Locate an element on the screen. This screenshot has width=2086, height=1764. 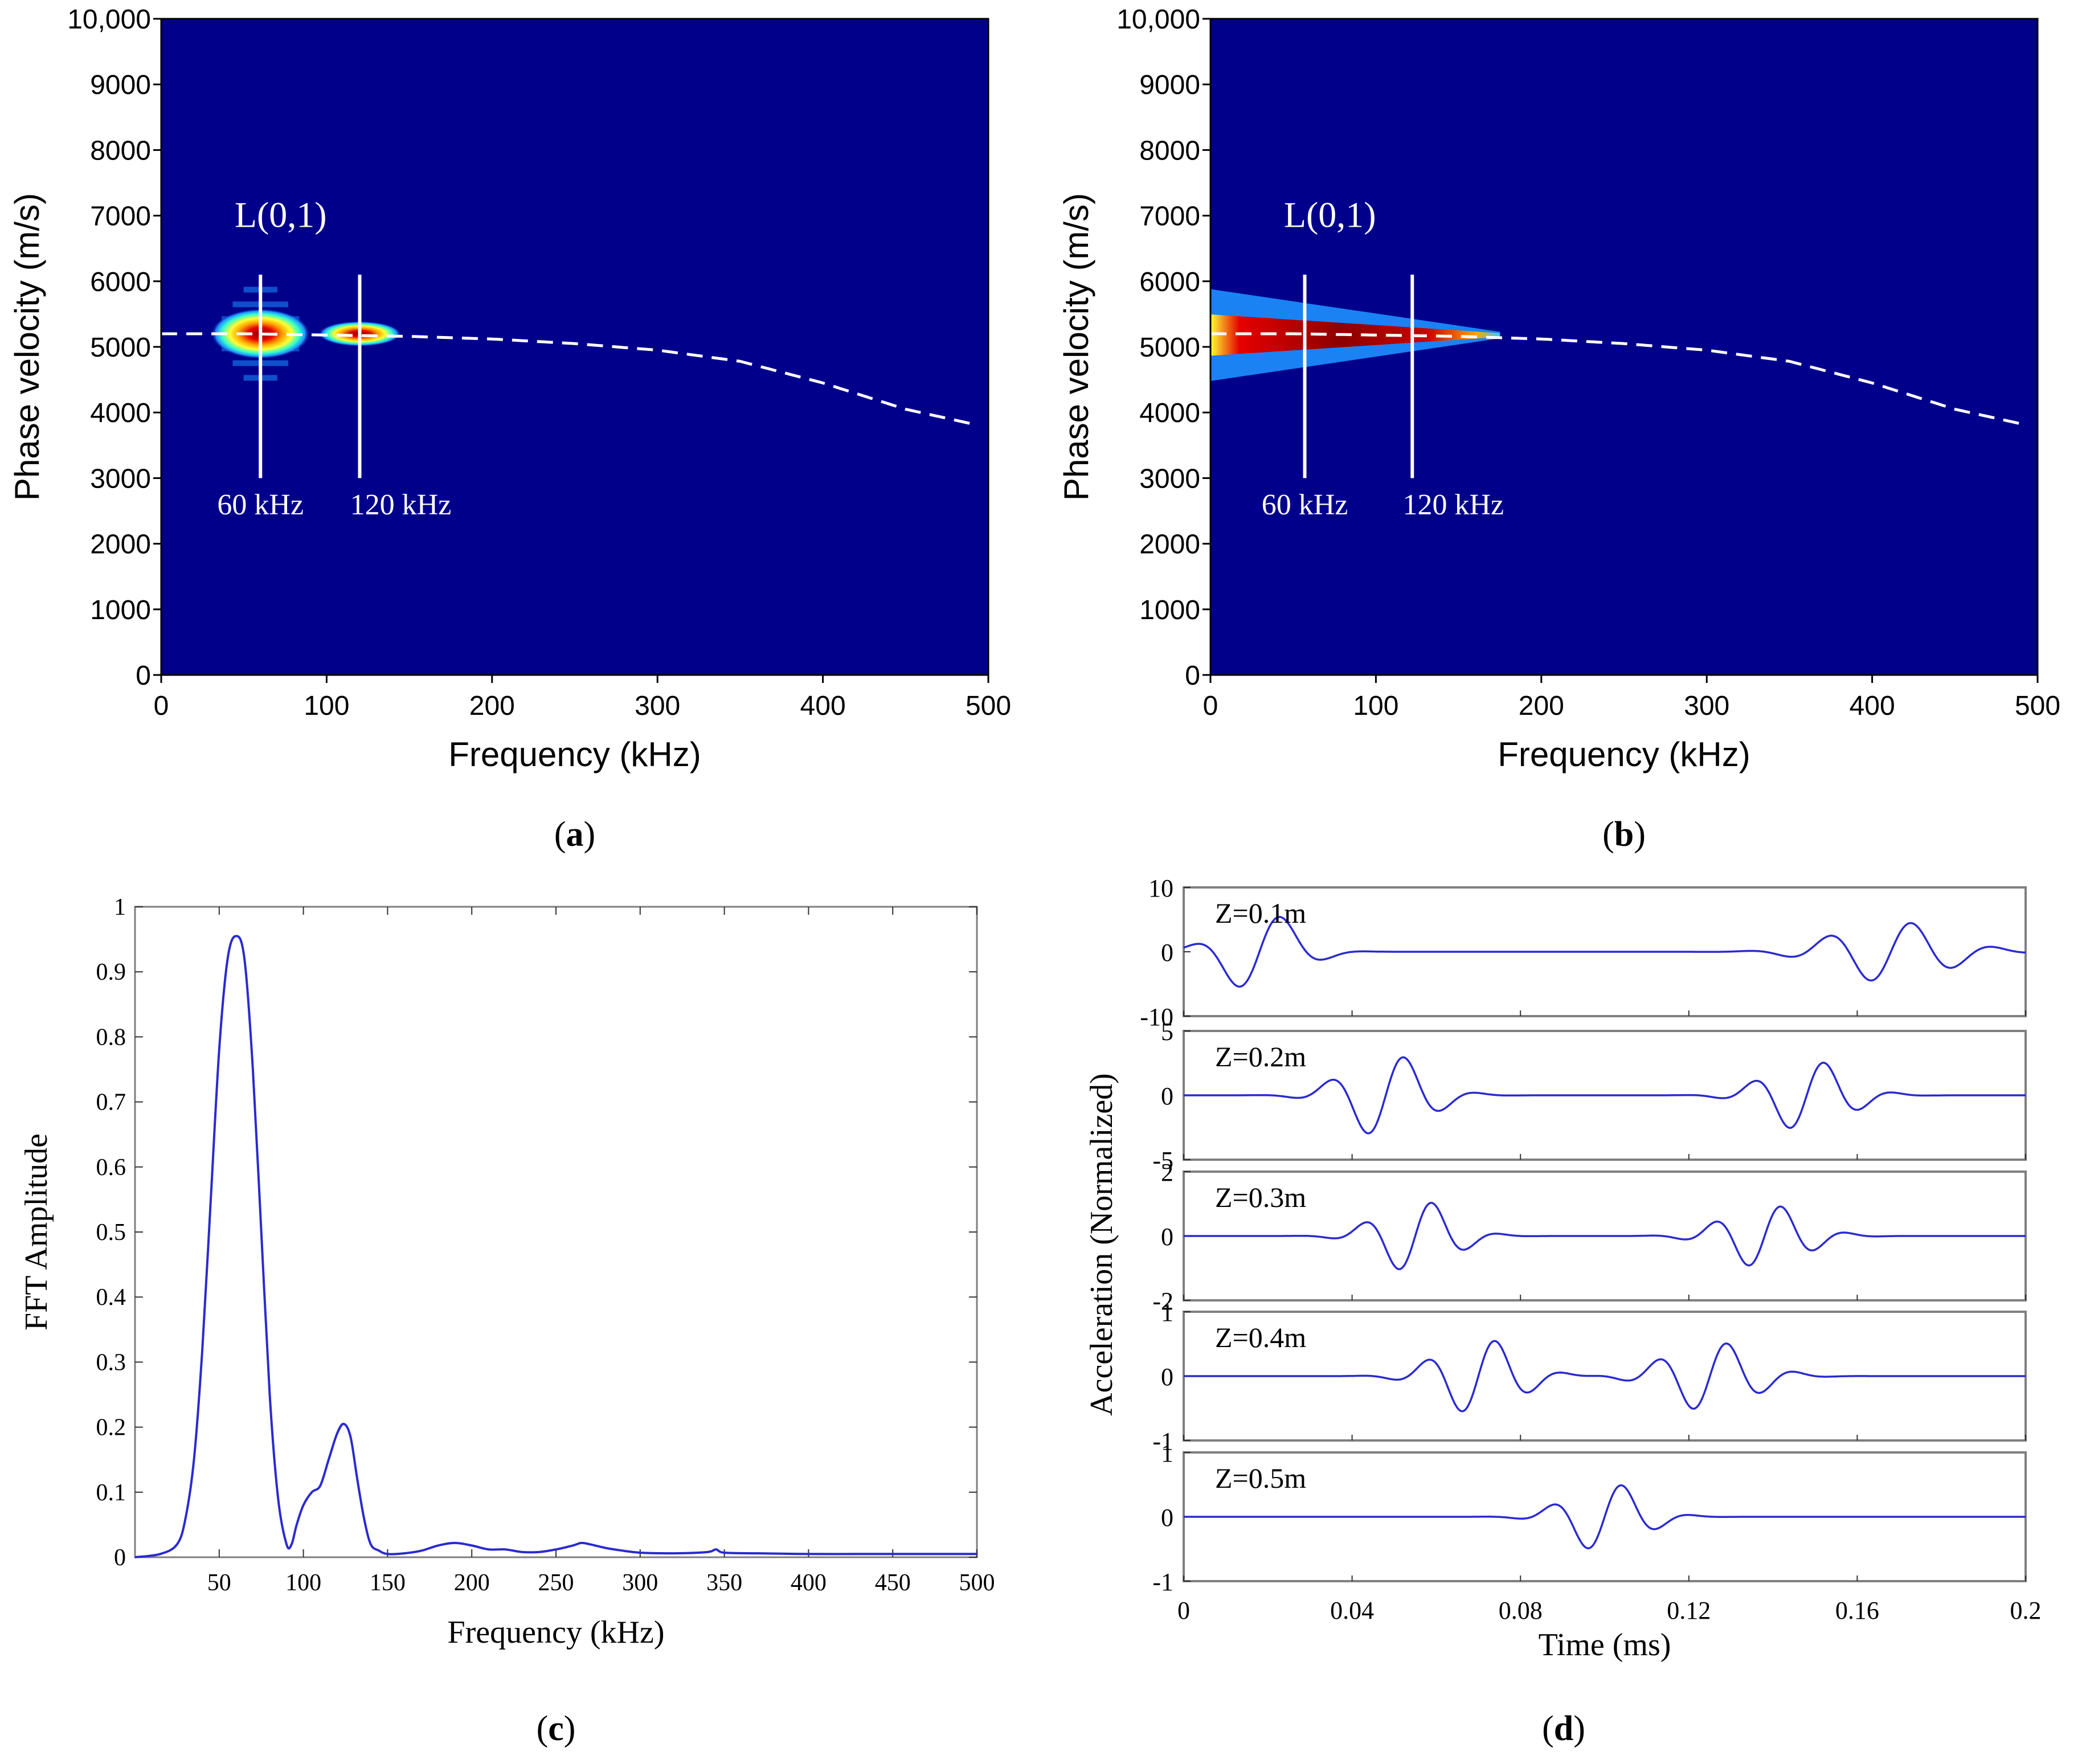
panel-label-d: (d) is located at coordinates (1564, 1728).